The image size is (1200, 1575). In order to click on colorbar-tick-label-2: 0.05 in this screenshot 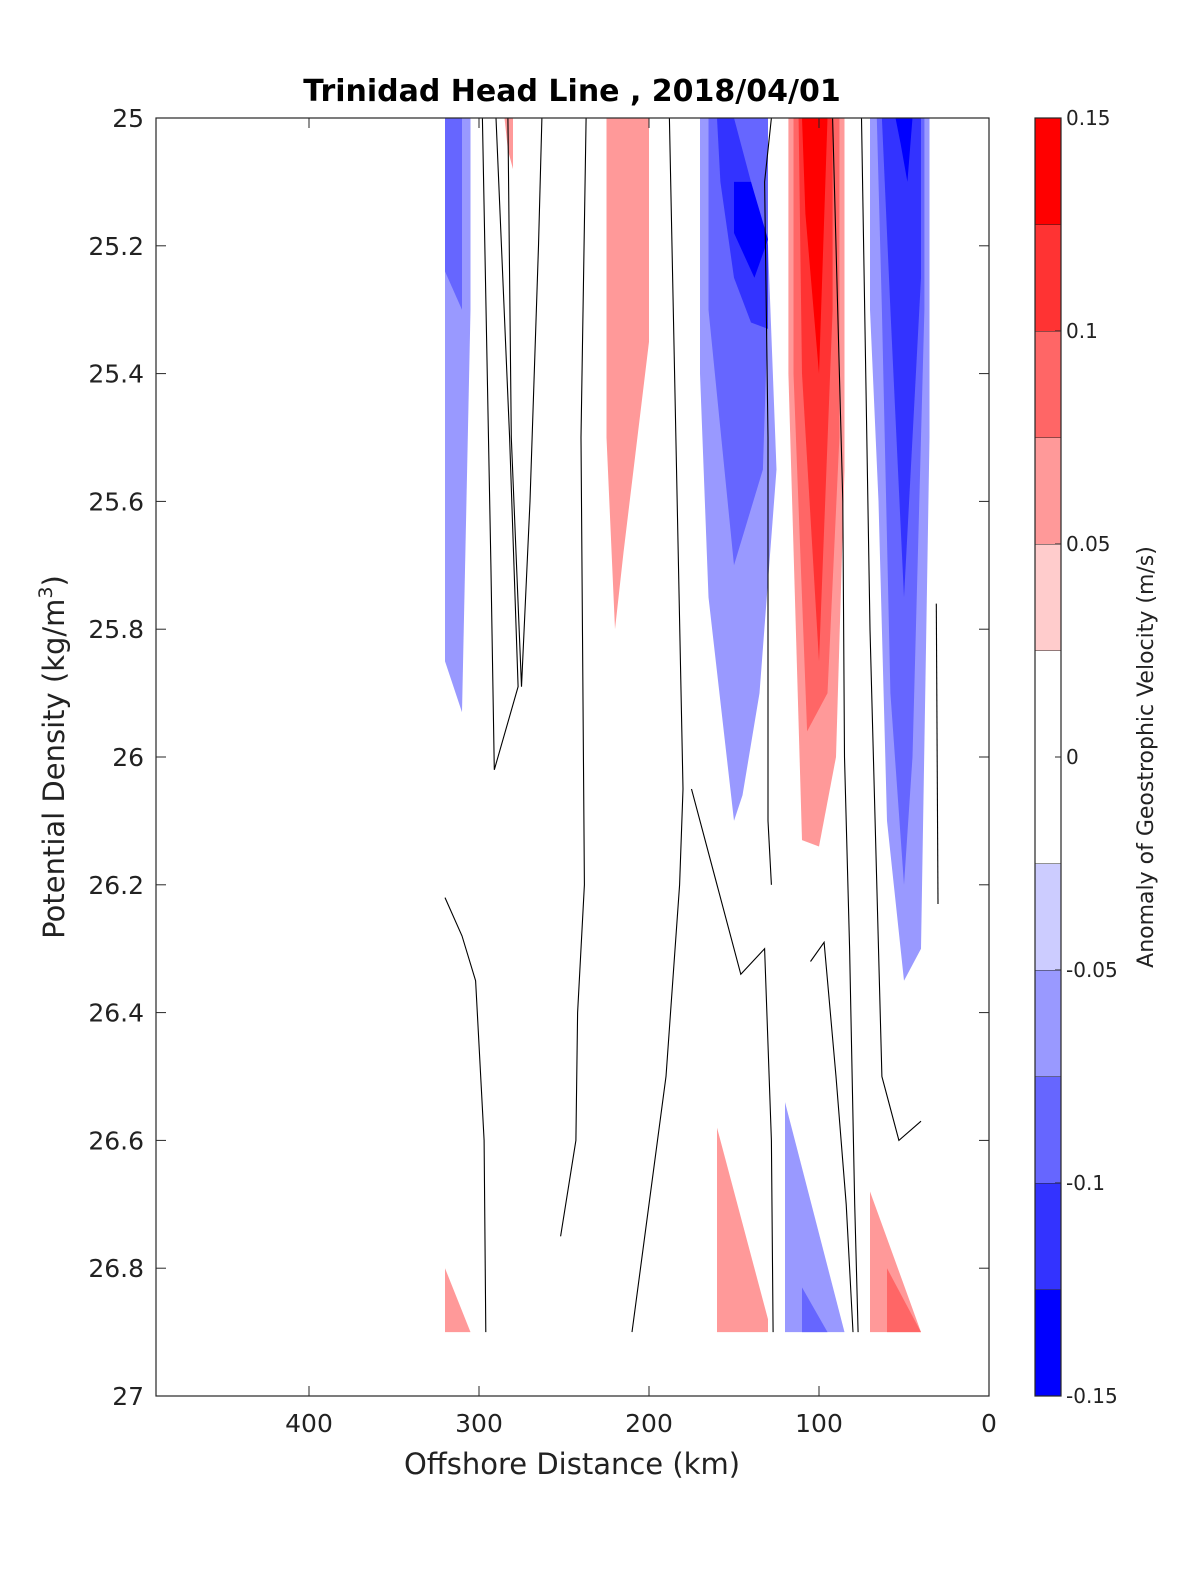, I will do `click(1088, 544)`.